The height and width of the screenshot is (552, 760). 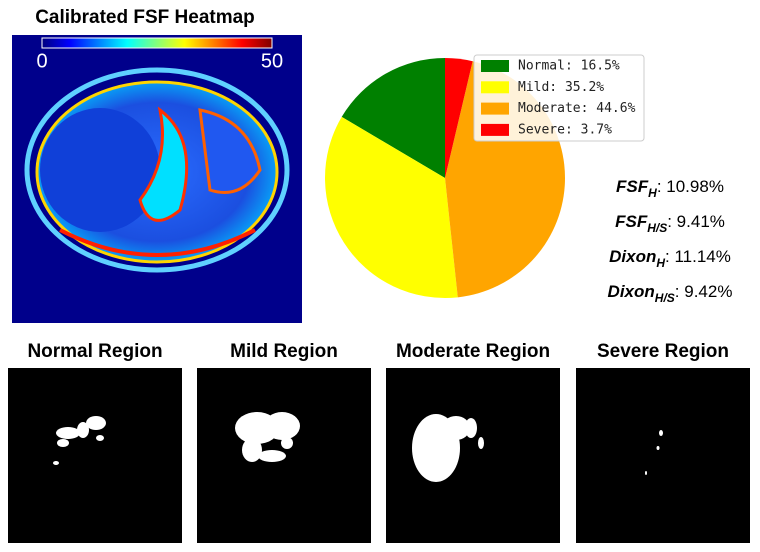 I want to click on stomach, so click(x=230, y=151).